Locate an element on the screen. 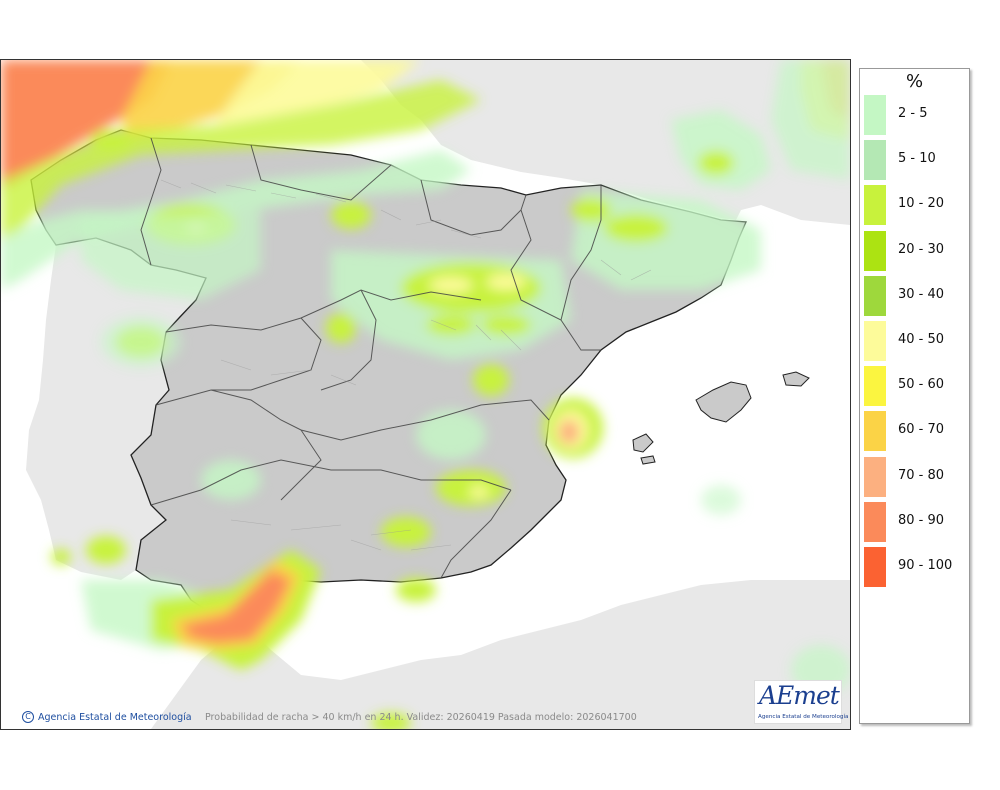 This screenshot has width=1000, height=790. legend-item: 80 - 90 is located at coordinates (916, 521).